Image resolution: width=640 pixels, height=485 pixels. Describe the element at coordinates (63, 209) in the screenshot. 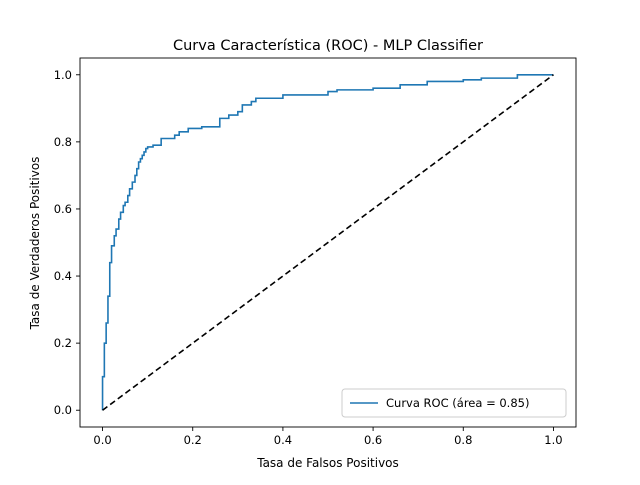

I see `y-tick-label: 0.6` at that location.